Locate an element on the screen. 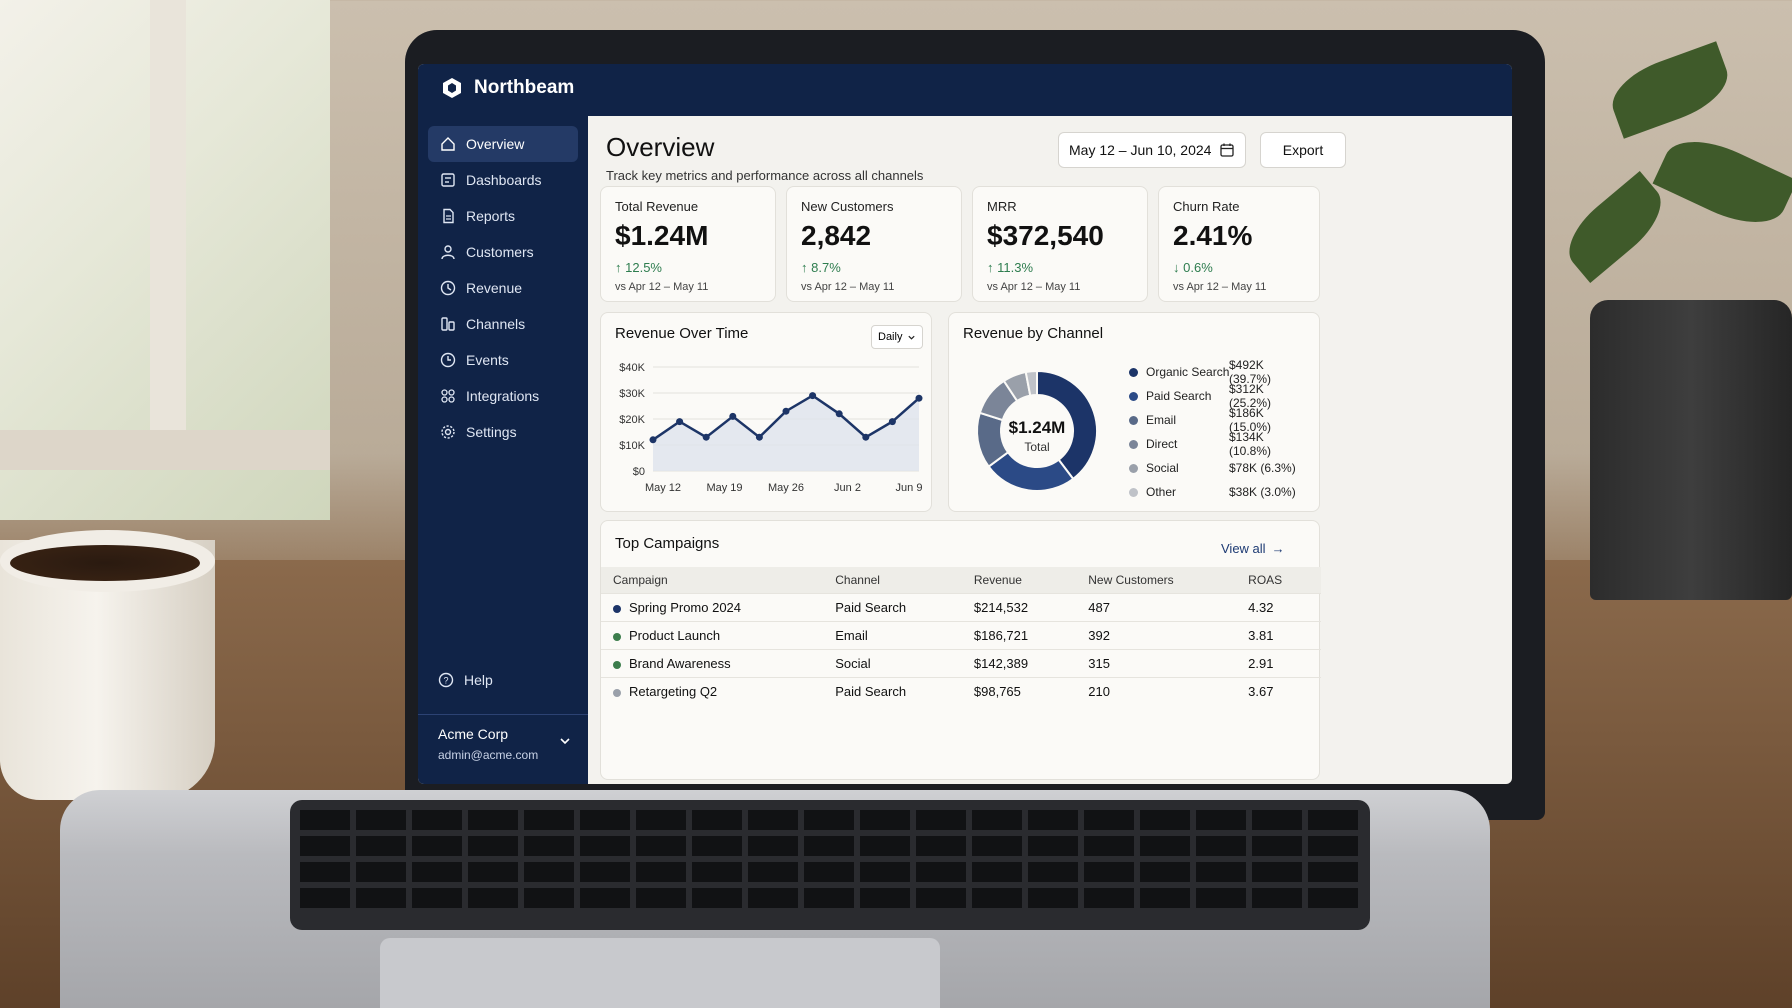 The height and width of the screenshot is (1008, 1792). kpi-label: MRR is located at coordinates (1002, 206).